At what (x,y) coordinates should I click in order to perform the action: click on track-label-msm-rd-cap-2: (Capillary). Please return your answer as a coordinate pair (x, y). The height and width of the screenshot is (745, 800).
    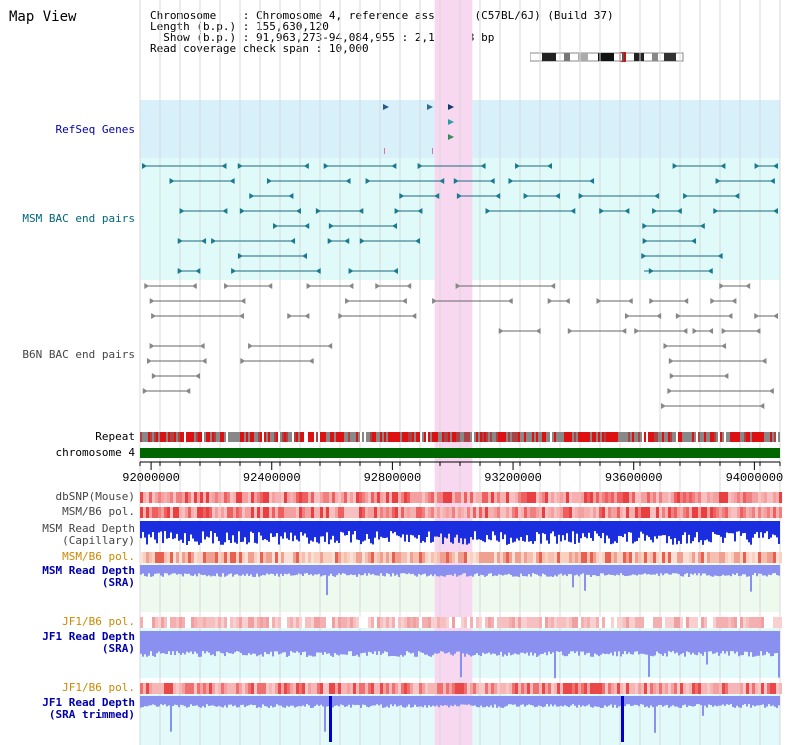
    Looking at the image, I should click on (98, 540).